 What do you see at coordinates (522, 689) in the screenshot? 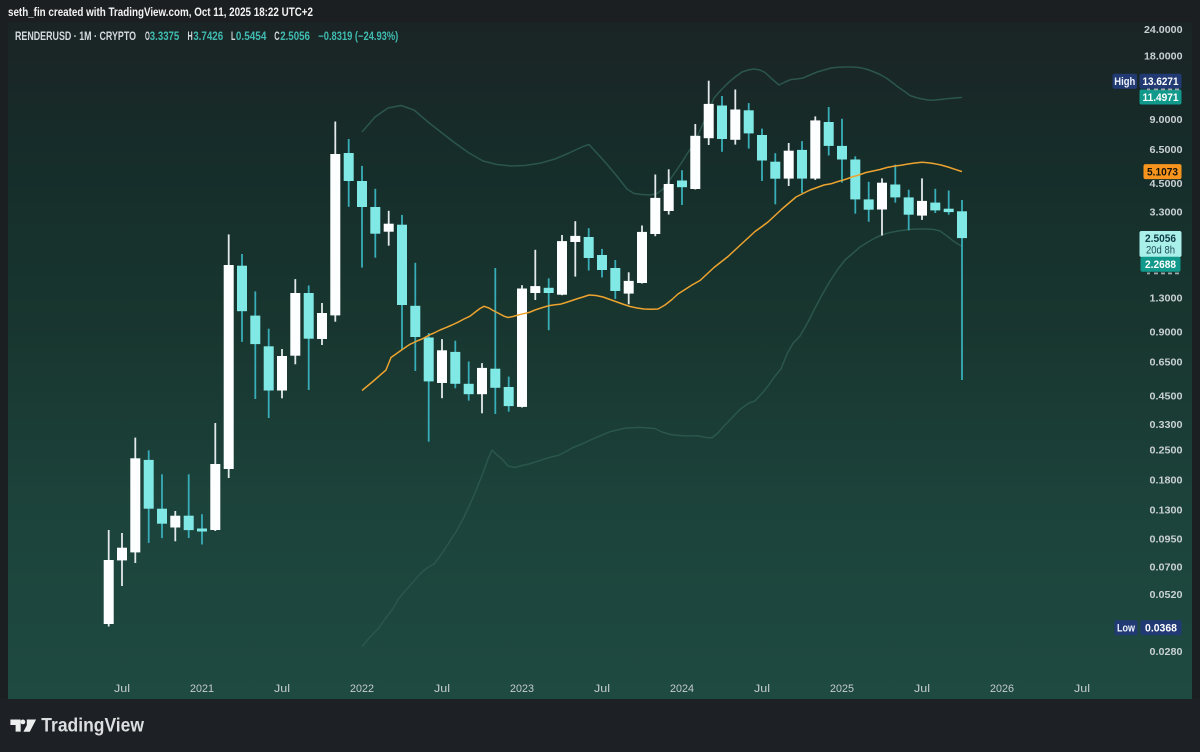
I see `svg-text: 2023` at bounding box center [522, 689].